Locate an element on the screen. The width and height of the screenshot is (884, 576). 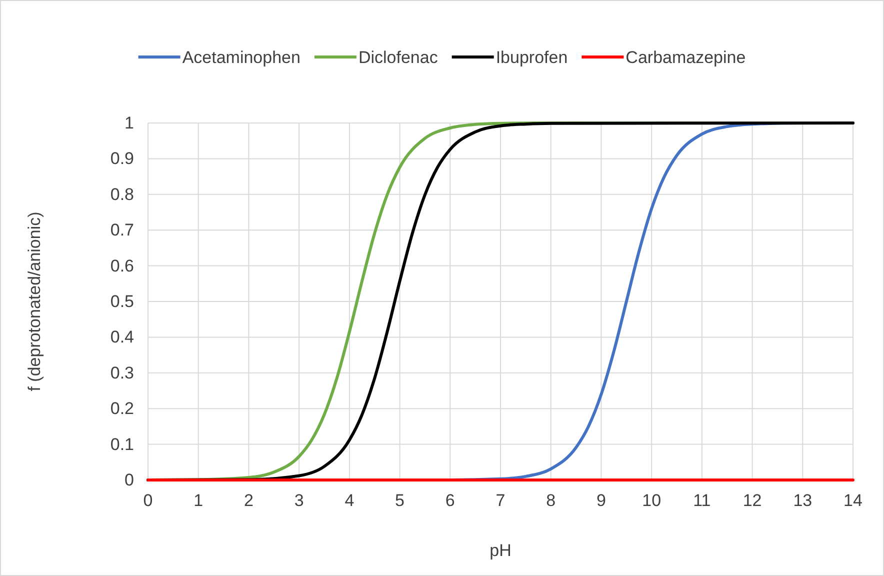
legend-label: Carbamazepine is located at coordinates (686, 57).